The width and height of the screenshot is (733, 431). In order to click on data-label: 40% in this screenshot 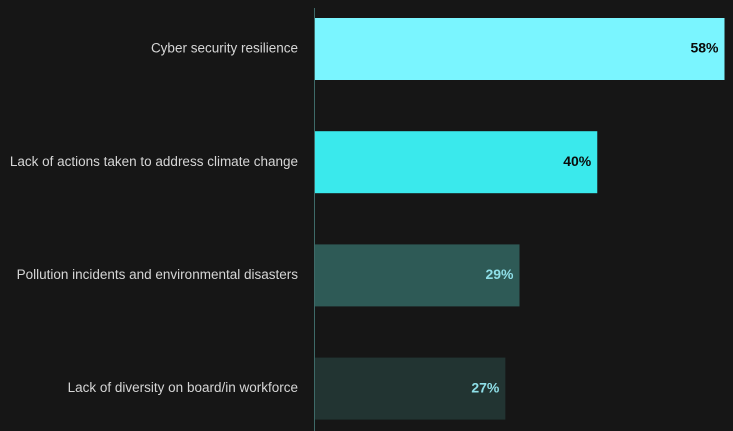, I will do `click(577, 161)`.